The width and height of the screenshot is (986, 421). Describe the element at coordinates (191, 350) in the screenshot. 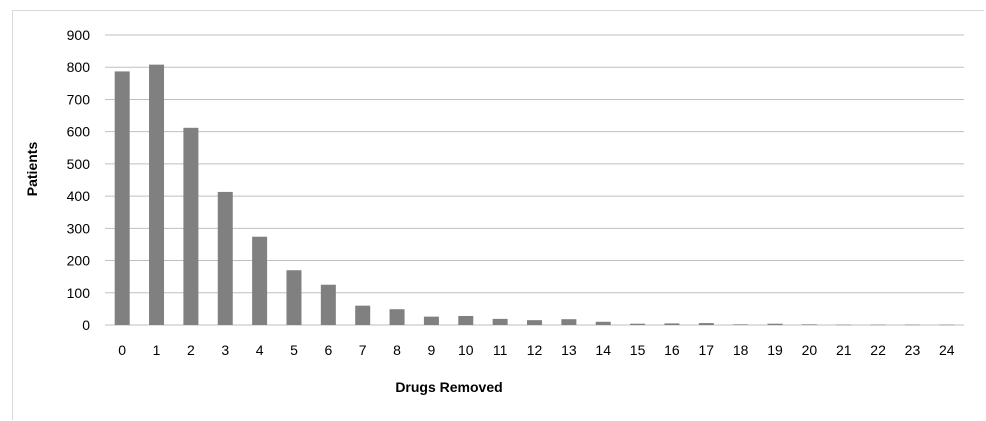

I see `x-tick-label: 2` at that location.